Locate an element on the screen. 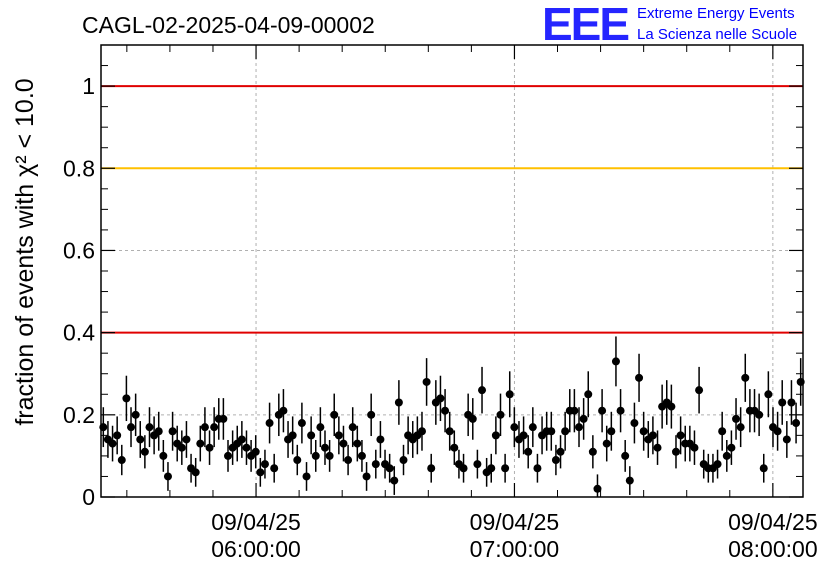 The image size is (836, 572). chart-title: CAGL-02-2025-04-09-00002 is located at coordinates (228, 25).